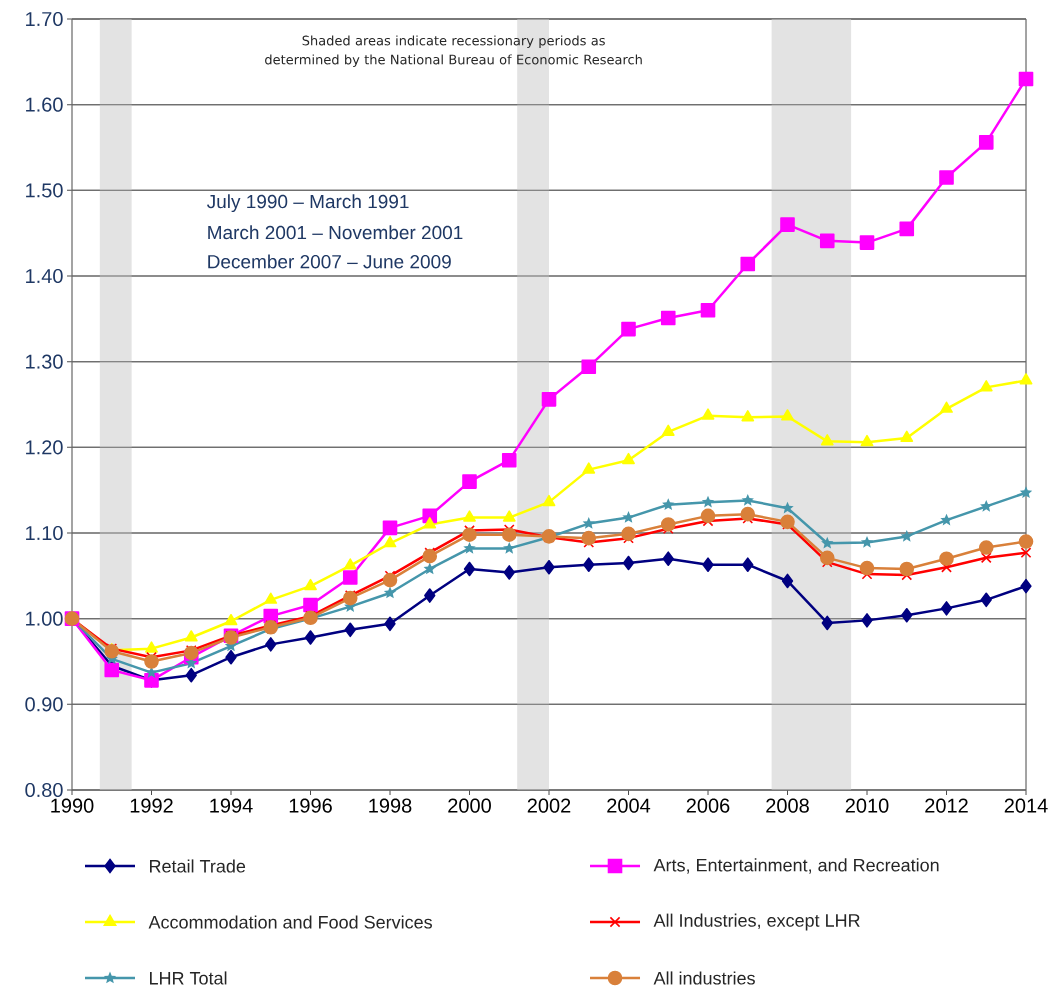 The width and height of the screenshot is (1054, 988). Describe the element at coordinates (151, 805) in the screenshot. I see `x-tick-label: 1992` at that location.